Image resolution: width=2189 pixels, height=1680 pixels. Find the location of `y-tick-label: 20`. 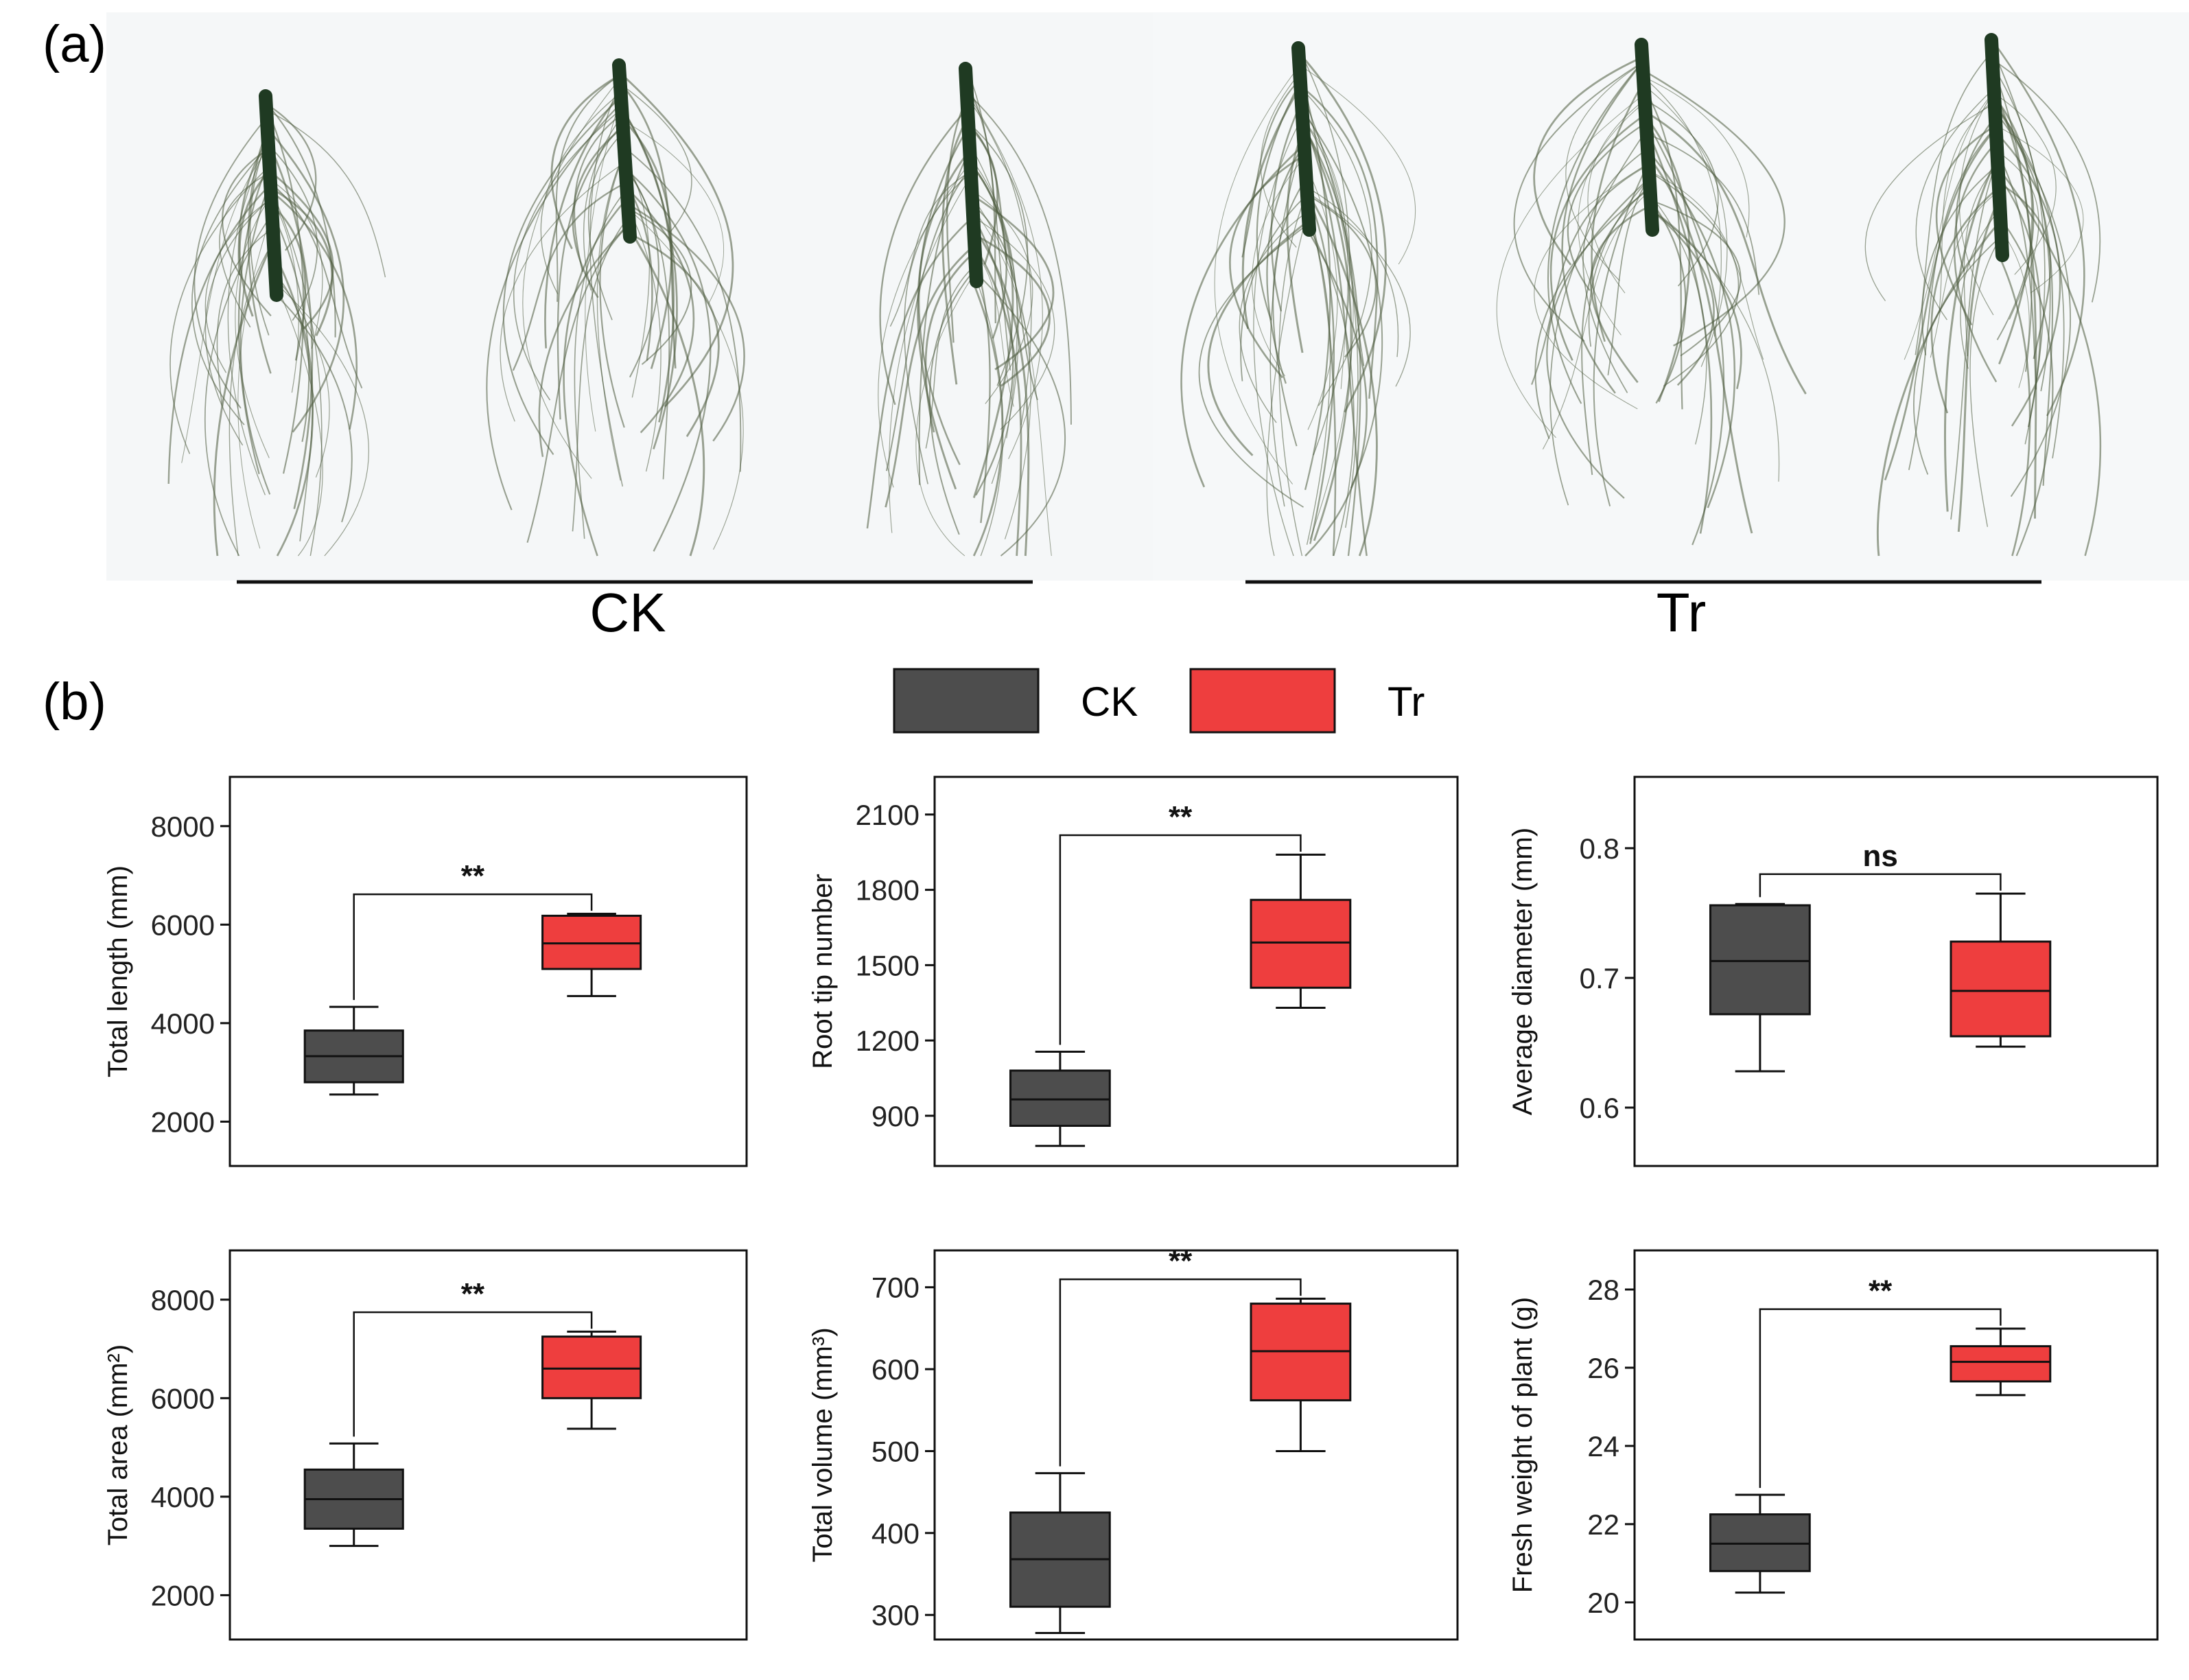

y-tick-label: 20 is located at coordinates (1603, 1603).